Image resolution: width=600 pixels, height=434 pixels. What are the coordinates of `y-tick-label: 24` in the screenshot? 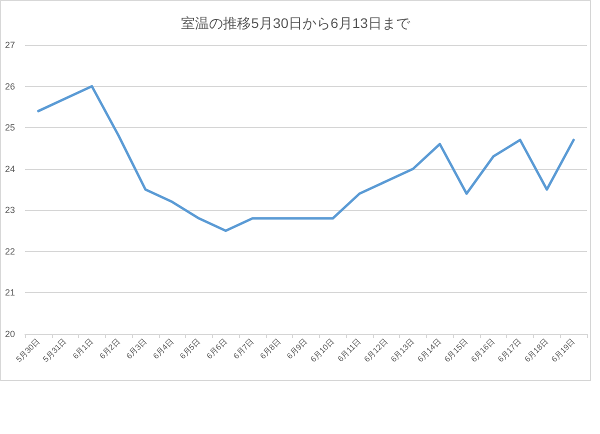 It's located at (9, 169).